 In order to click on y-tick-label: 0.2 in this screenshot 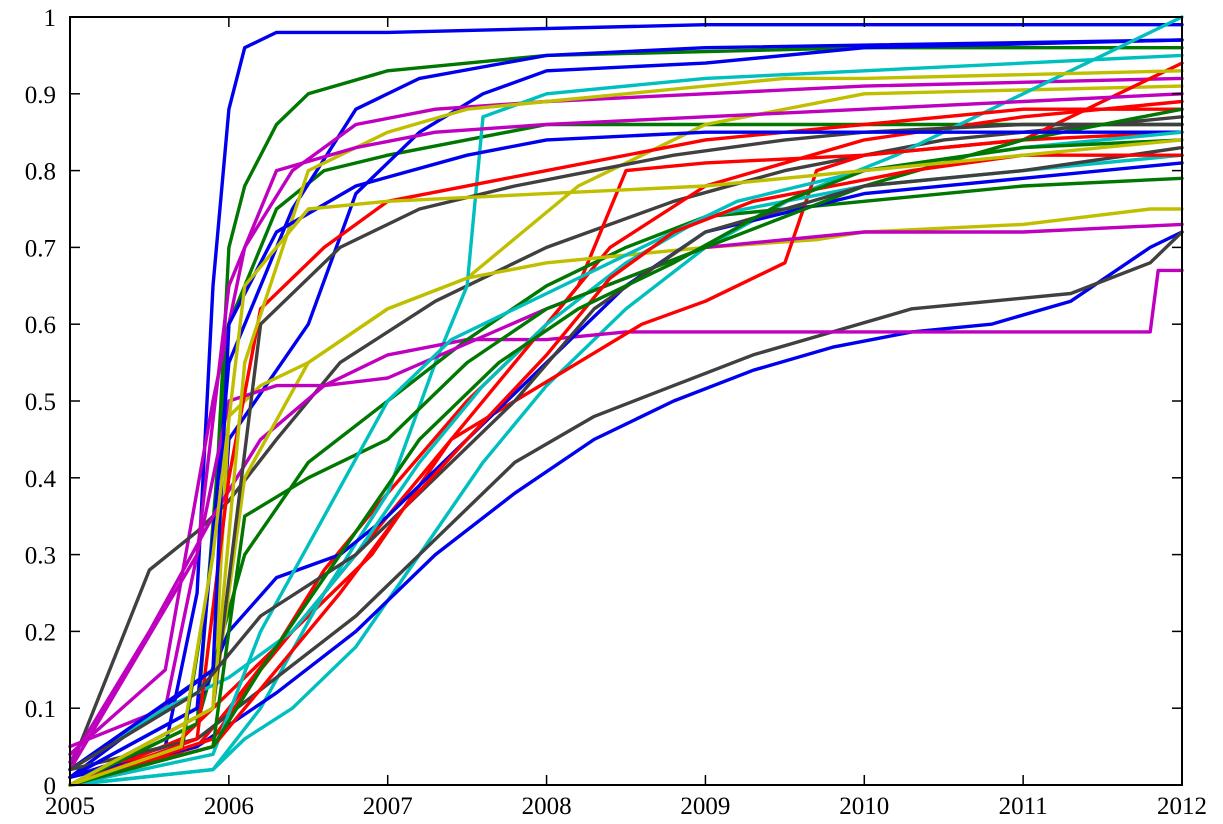, I will do `click(40, 632)`.